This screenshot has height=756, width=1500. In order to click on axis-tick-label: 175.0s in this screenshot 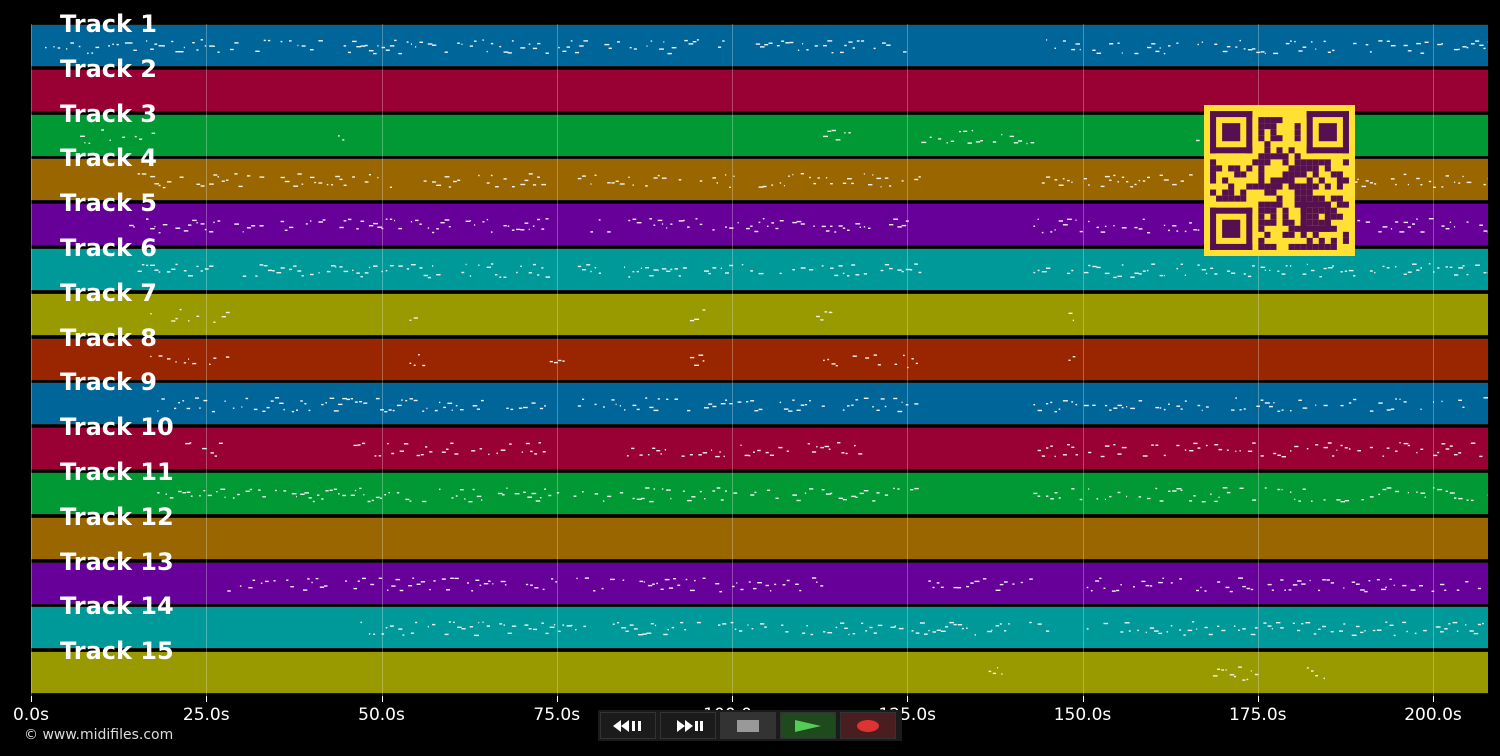, I will do `click(1257, 715)`.